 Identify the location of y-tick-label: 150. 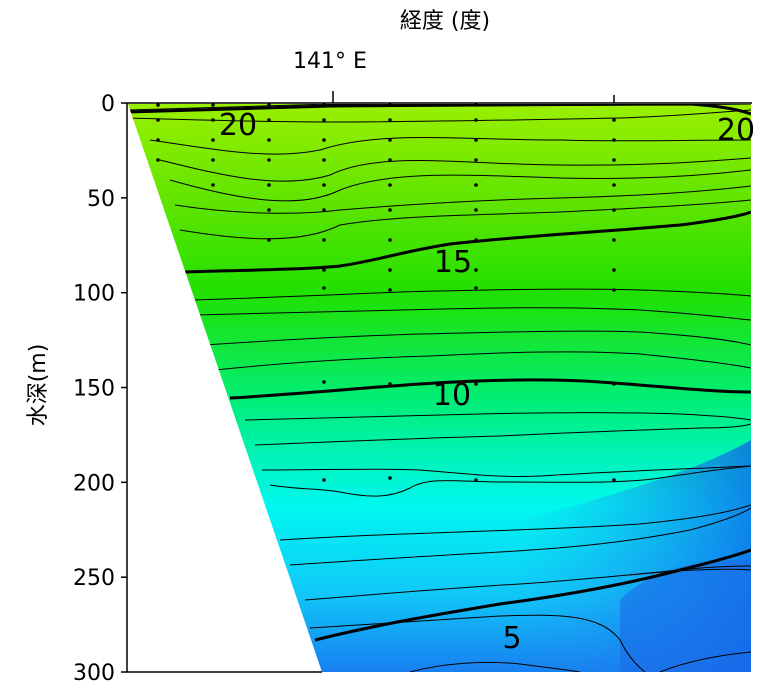
(94, 389).